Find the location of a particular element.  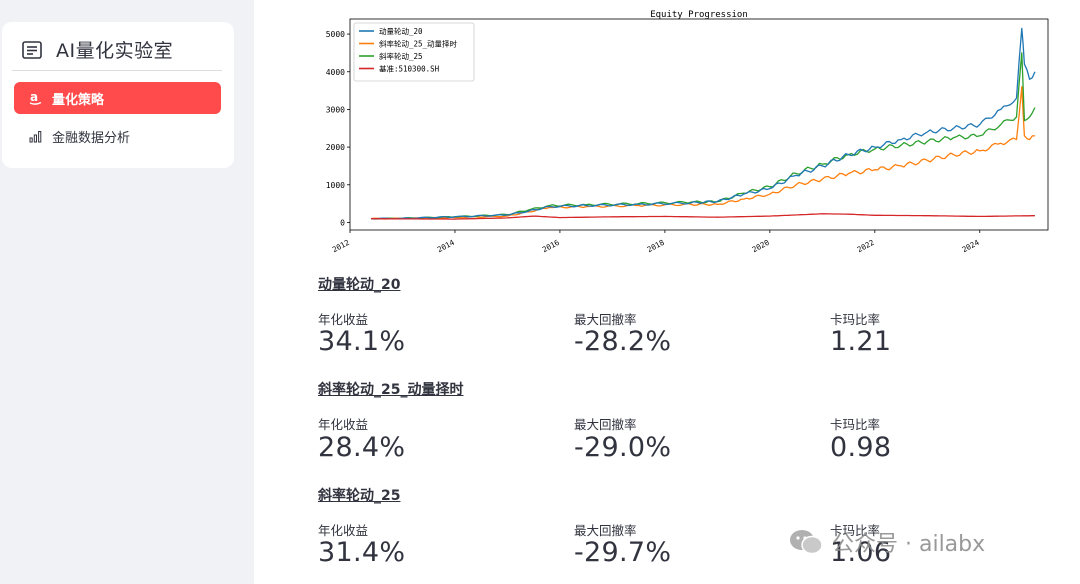

document-icon is located at coordinates (32, 49).